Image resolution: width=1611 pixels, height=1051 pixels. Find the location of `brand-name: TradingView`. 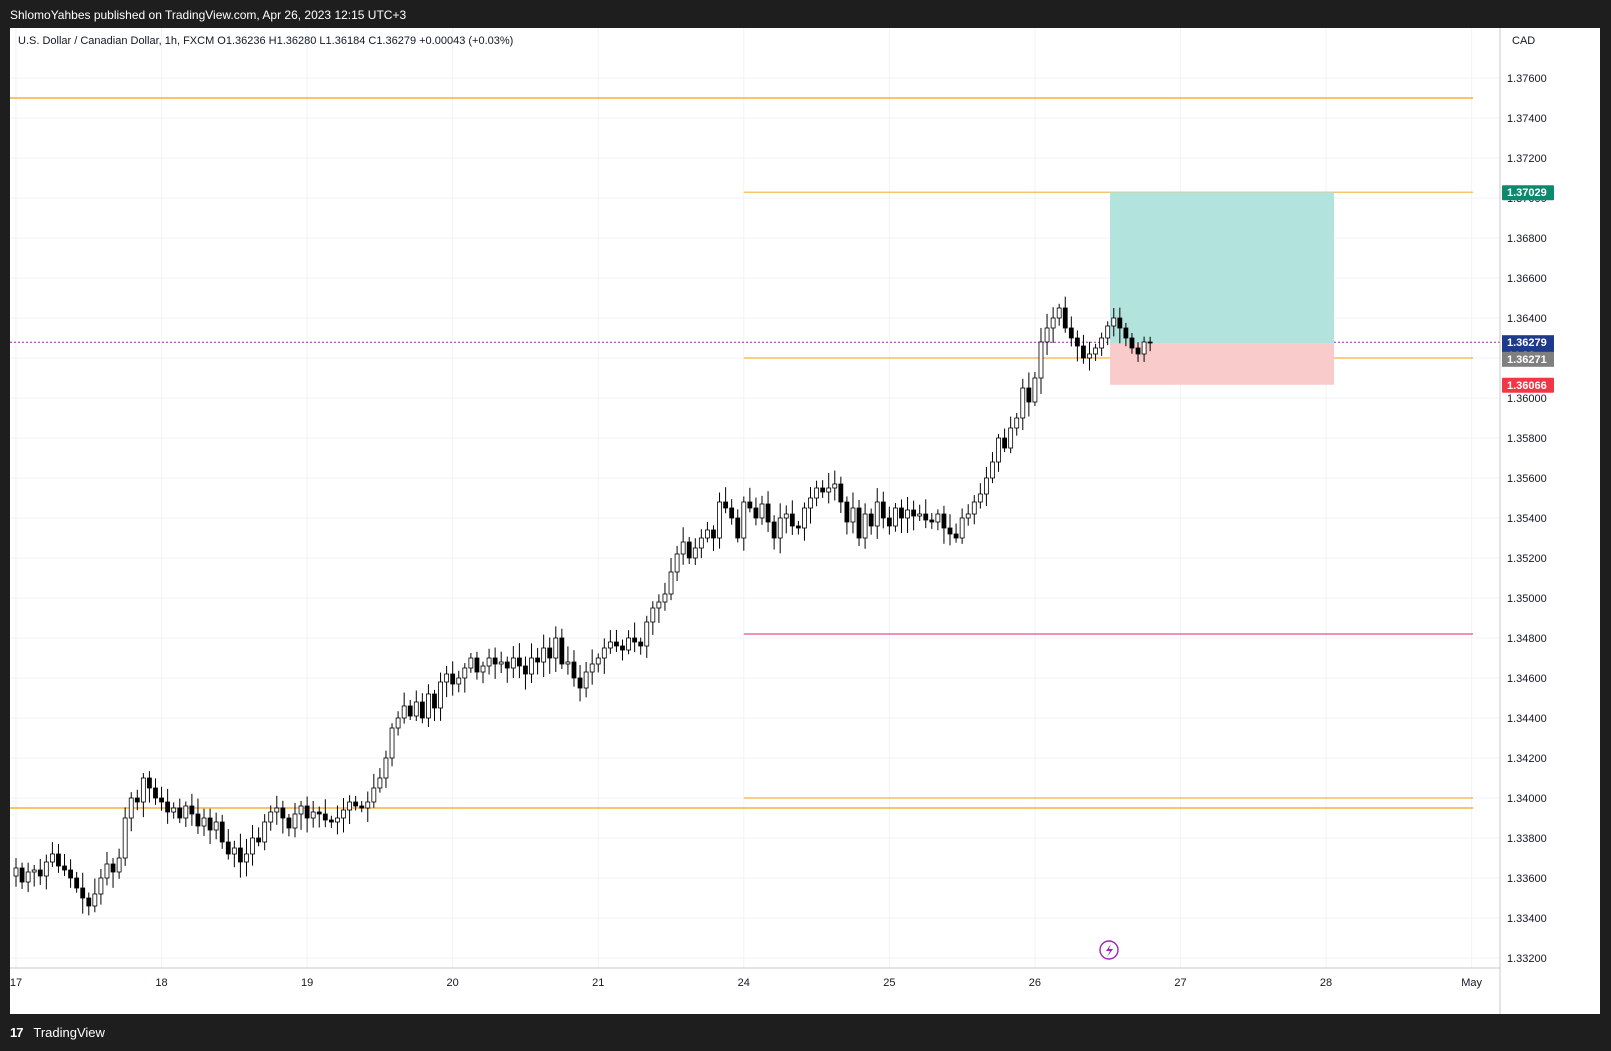

brand-name: TradingView is located at coordinates (69, 1032).